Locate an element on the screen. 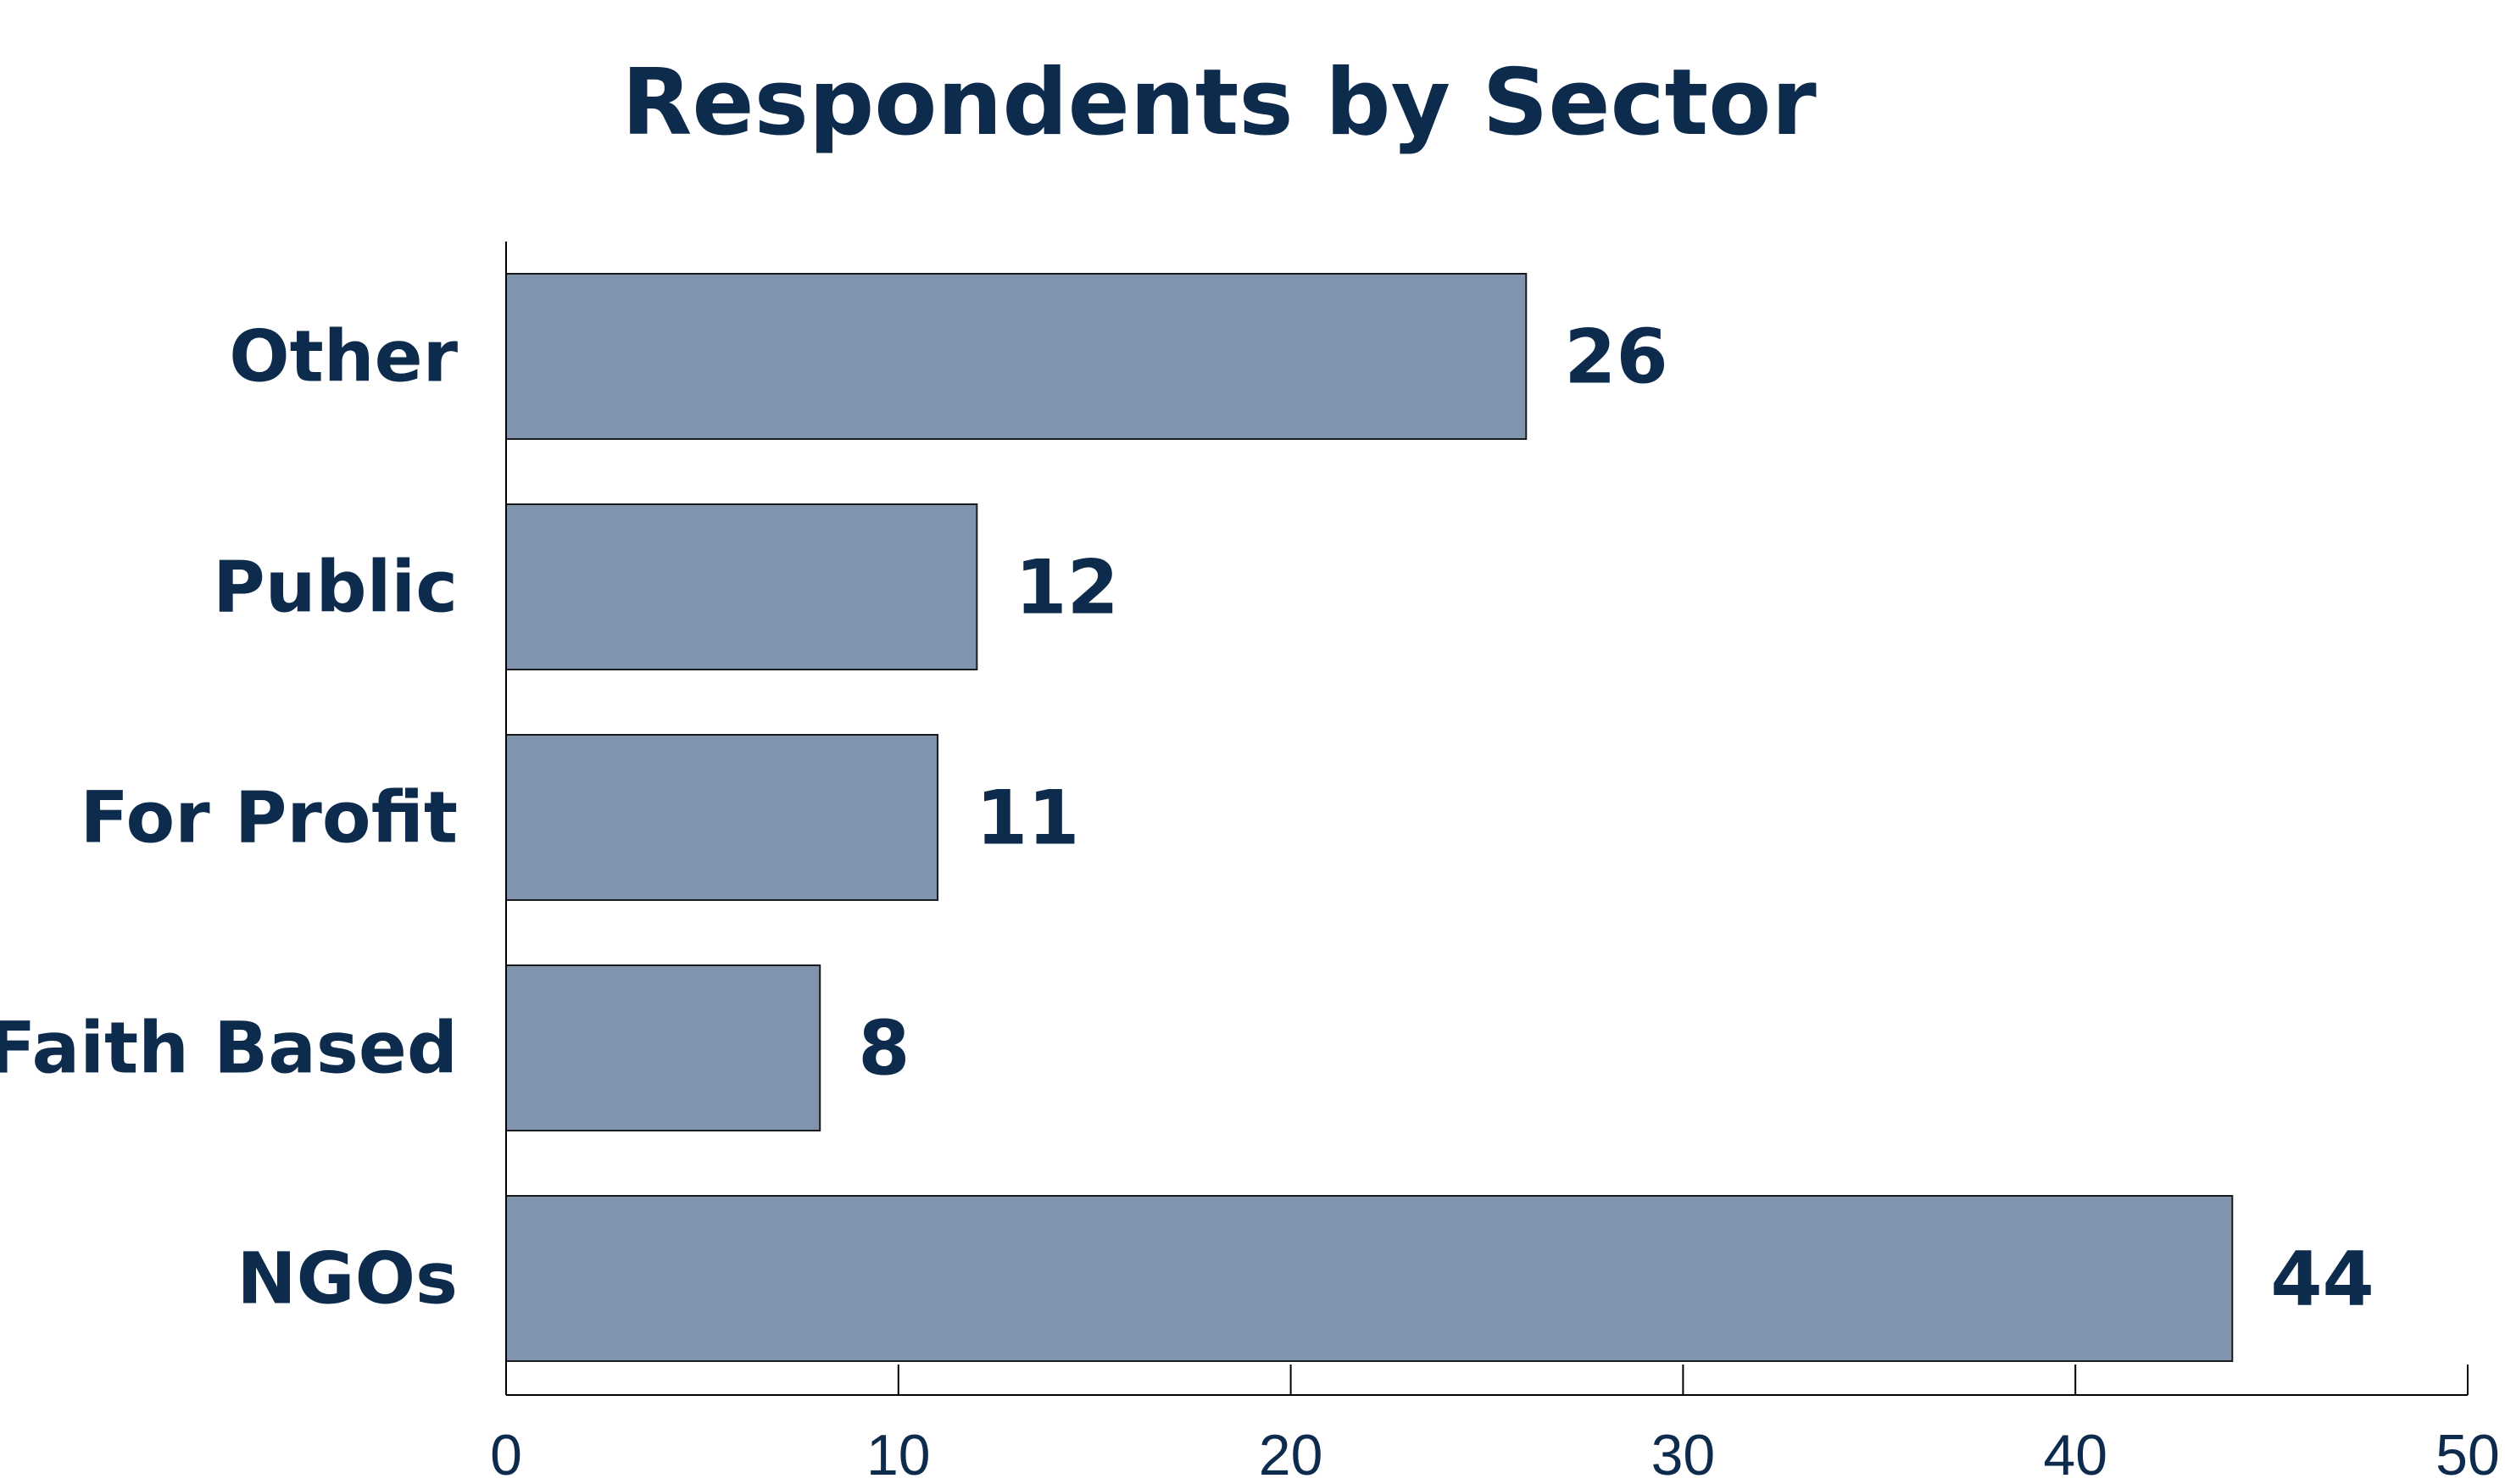  category-label-for-profit: For Profit is located at coordinates (269, 818).